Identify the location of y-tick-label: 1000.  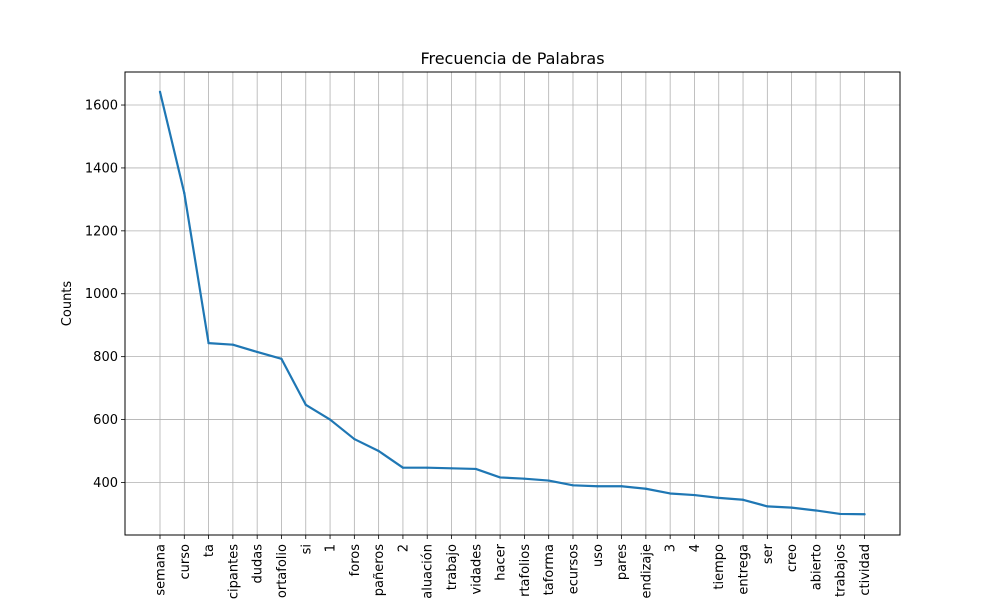
(101, 294).